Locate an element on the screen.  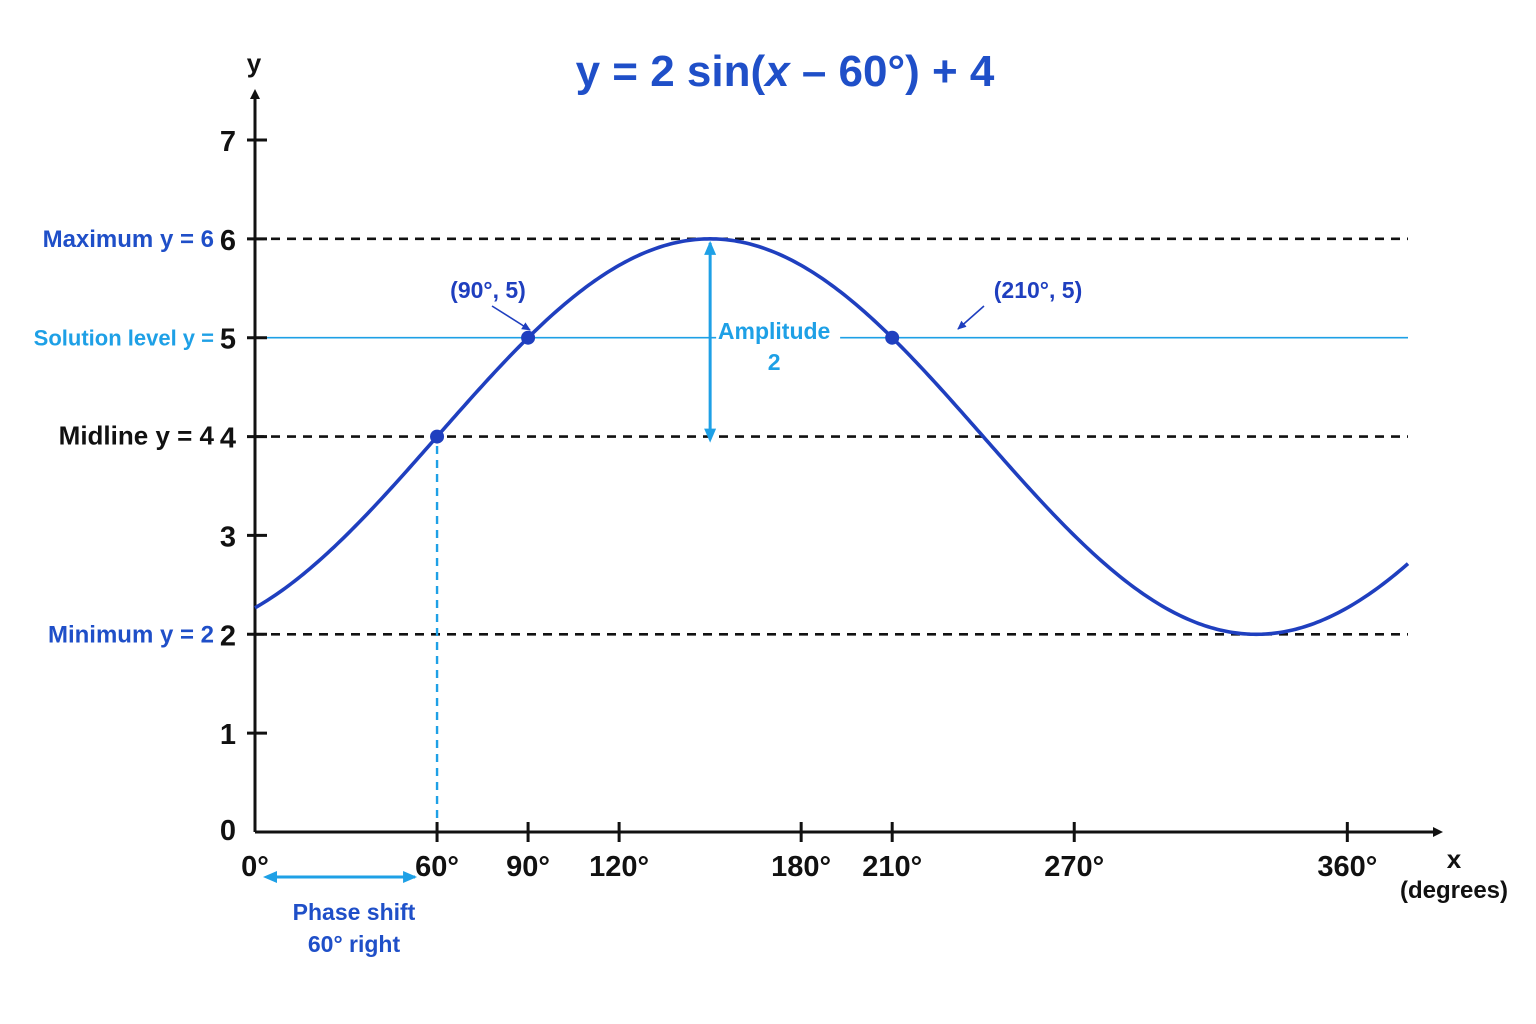
amplitude-label-bg is located at coordinates (778, 347).